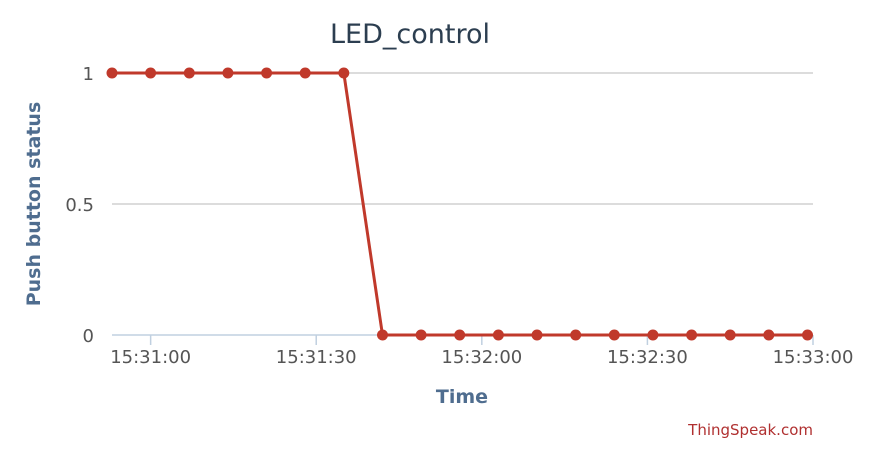 The image size is (890, 454). Describe the element at coordinates (813, 357) in the screenshot. I see `x-tick-label: 15:33:00` at that location.